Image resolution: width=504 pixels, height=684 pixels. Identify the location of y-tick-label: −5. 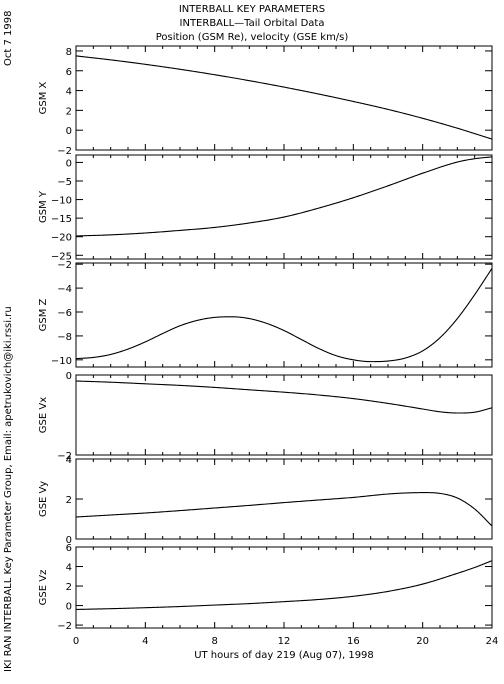
(64, 182).